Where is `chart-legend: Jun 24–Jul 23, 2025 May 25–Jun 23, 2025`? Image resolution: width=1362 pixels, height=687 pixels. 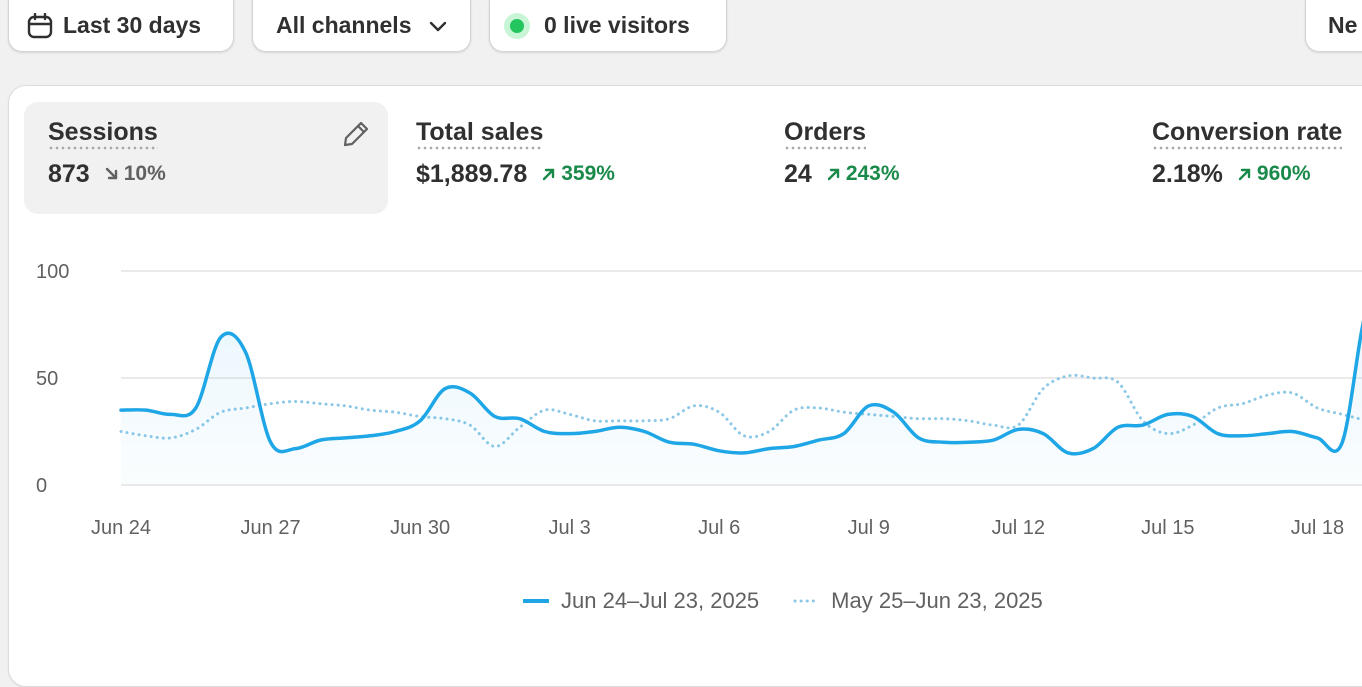
chart-legend: Jun 24–Jul 23, 2025 May 25–Jun 23, 2025 is located at coordinates (794, 601).